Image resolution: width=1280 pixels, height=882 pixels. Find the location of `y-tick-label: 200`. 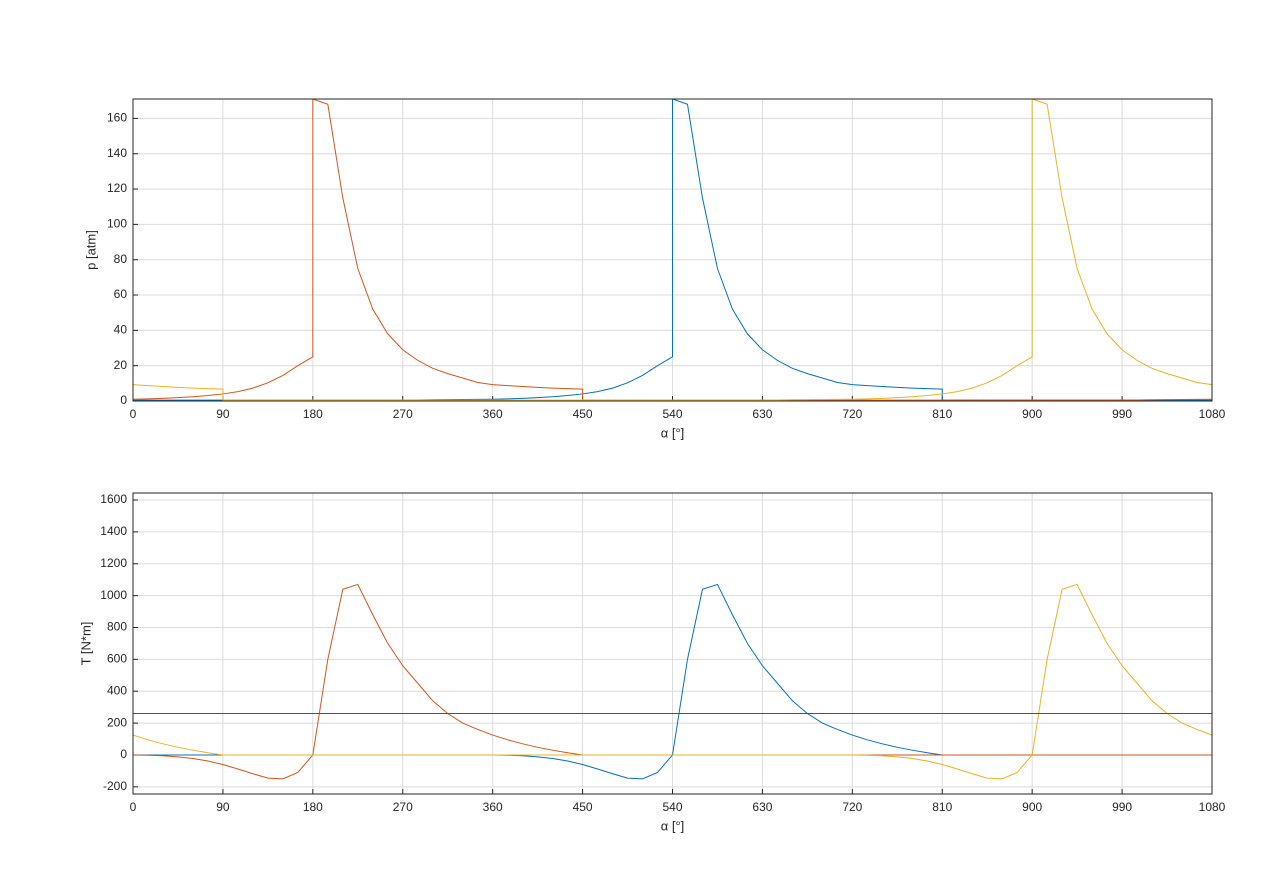

y-tick-label: 200 is located at coordinates (117, 722).